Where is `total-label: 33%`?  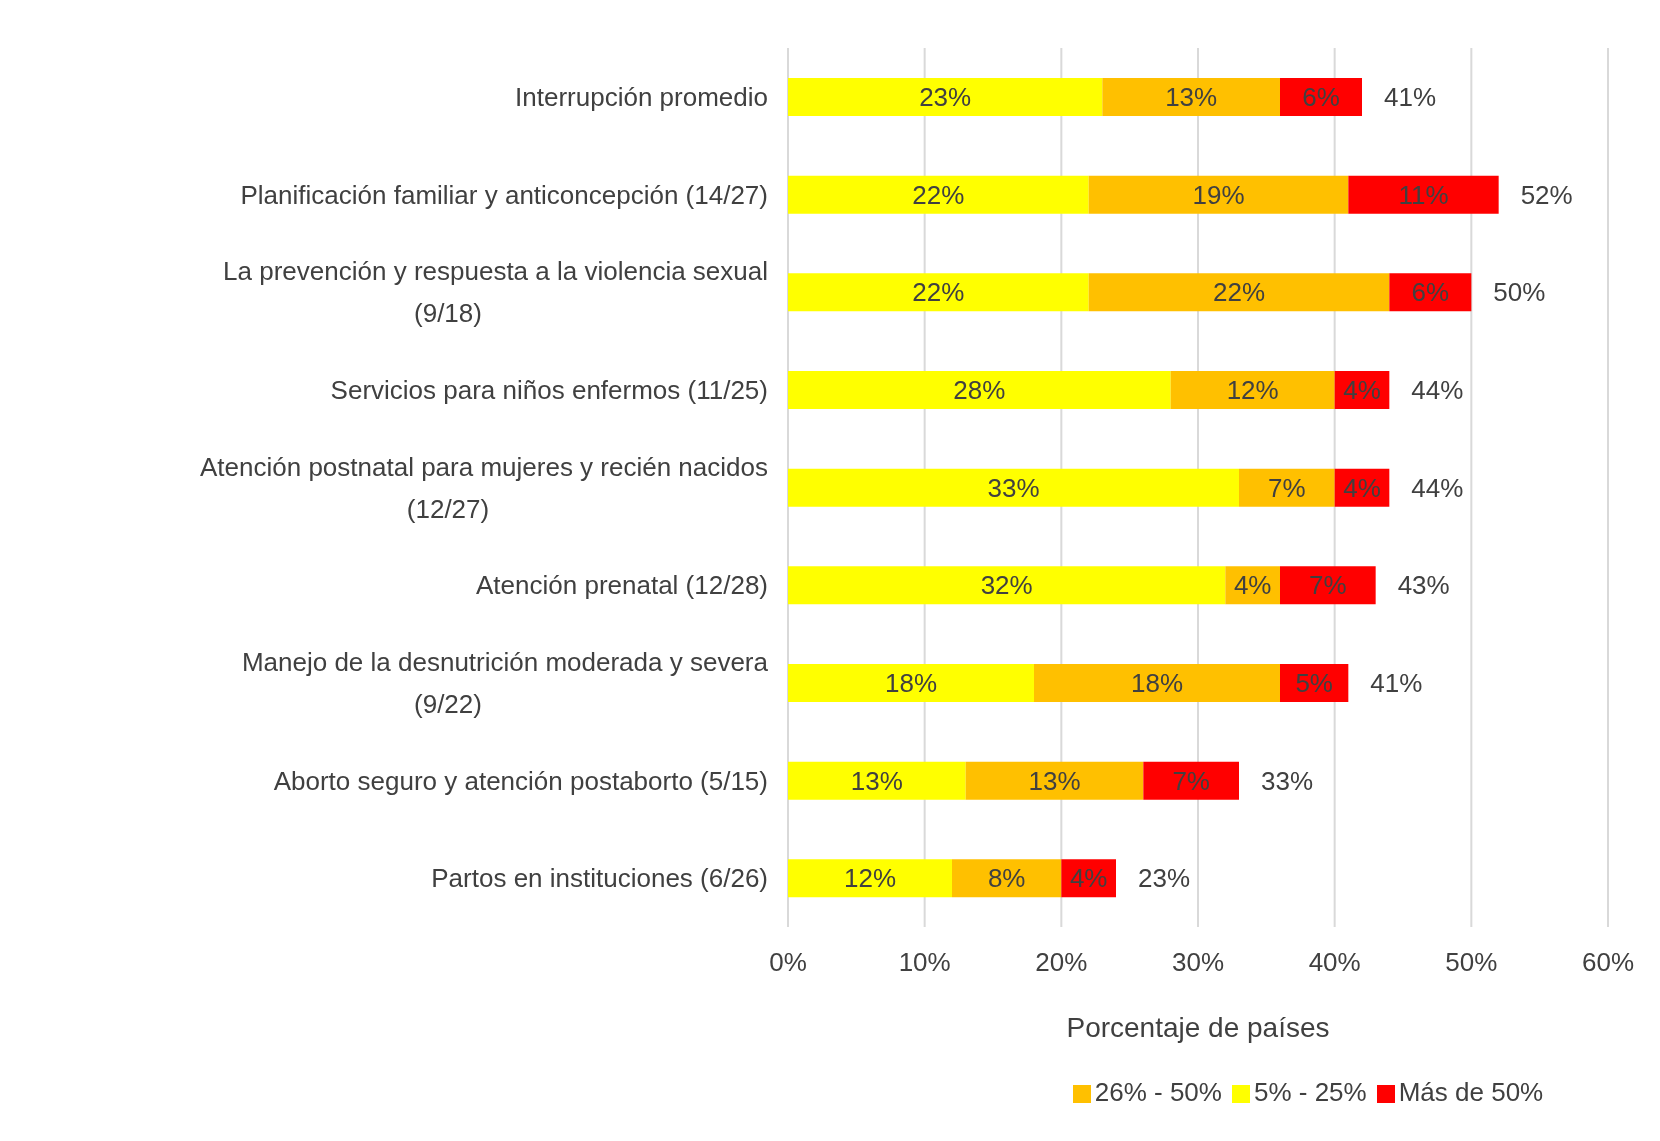 total-label: 33% is located at coordinates (1287, 780).